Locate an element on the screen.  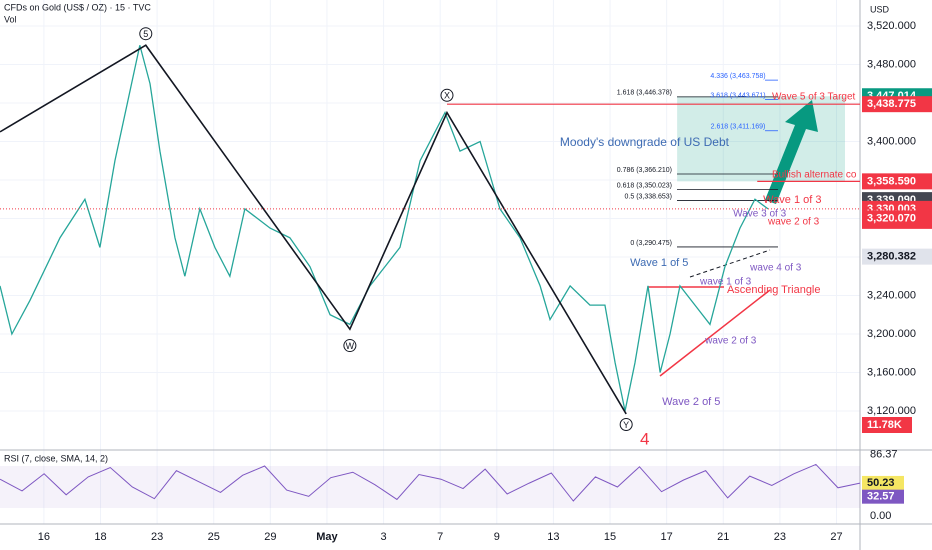
wave-label: Y is located at coordinates (626, 425).